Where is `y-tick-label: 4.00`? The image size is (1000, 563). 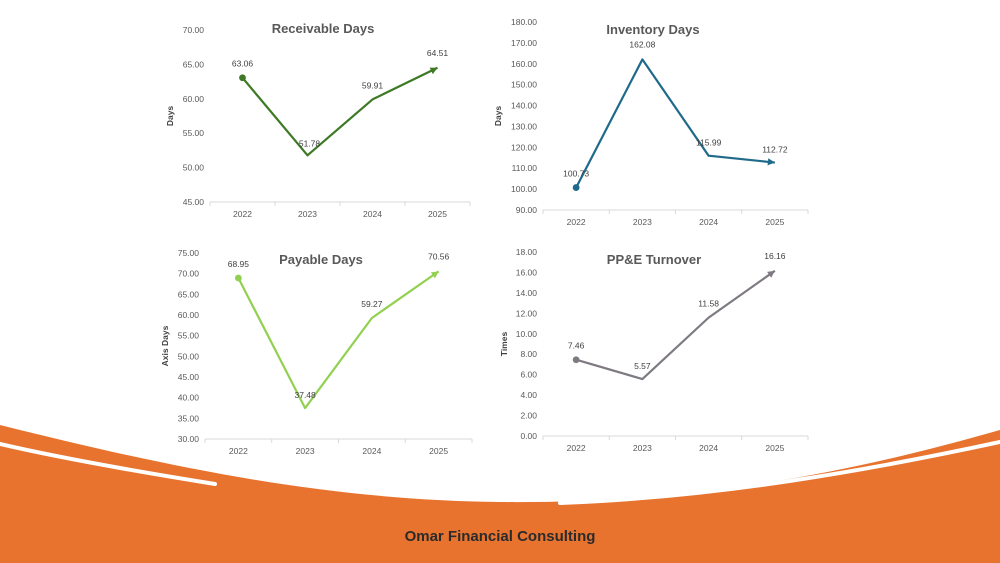 y-tick-label: 4.00 is located at coordinates (528, 395).